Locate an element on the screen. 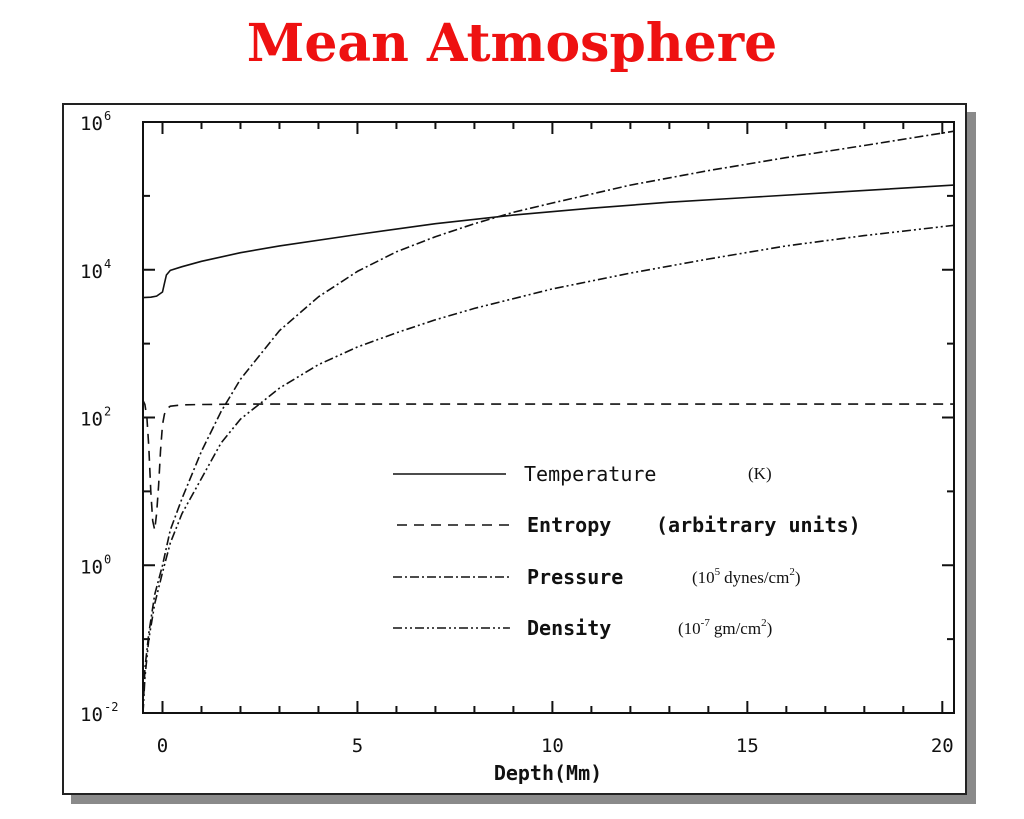 The height and width of the screenshot is (819, 1024). legend-unit-entropy: (arbitrary units) is located at coordinates (758, 525).